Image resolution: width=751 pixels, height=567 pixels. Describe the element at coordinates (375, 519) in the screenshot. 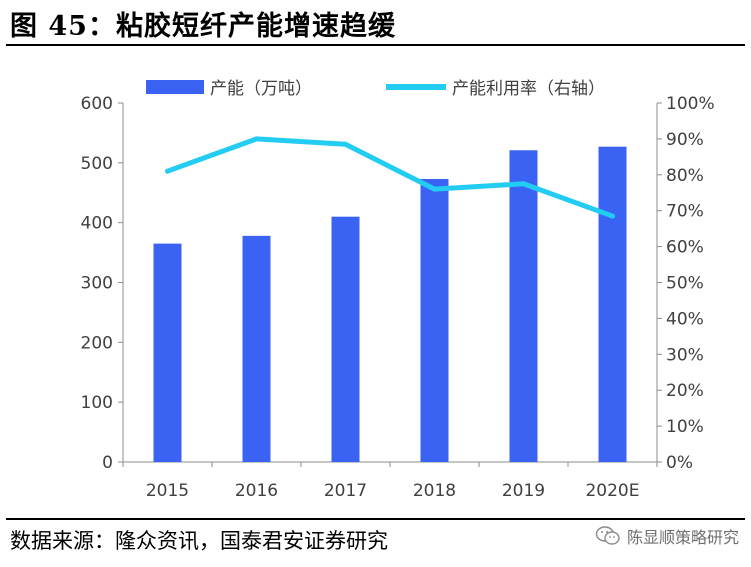

I see `footer-rule` at that location.